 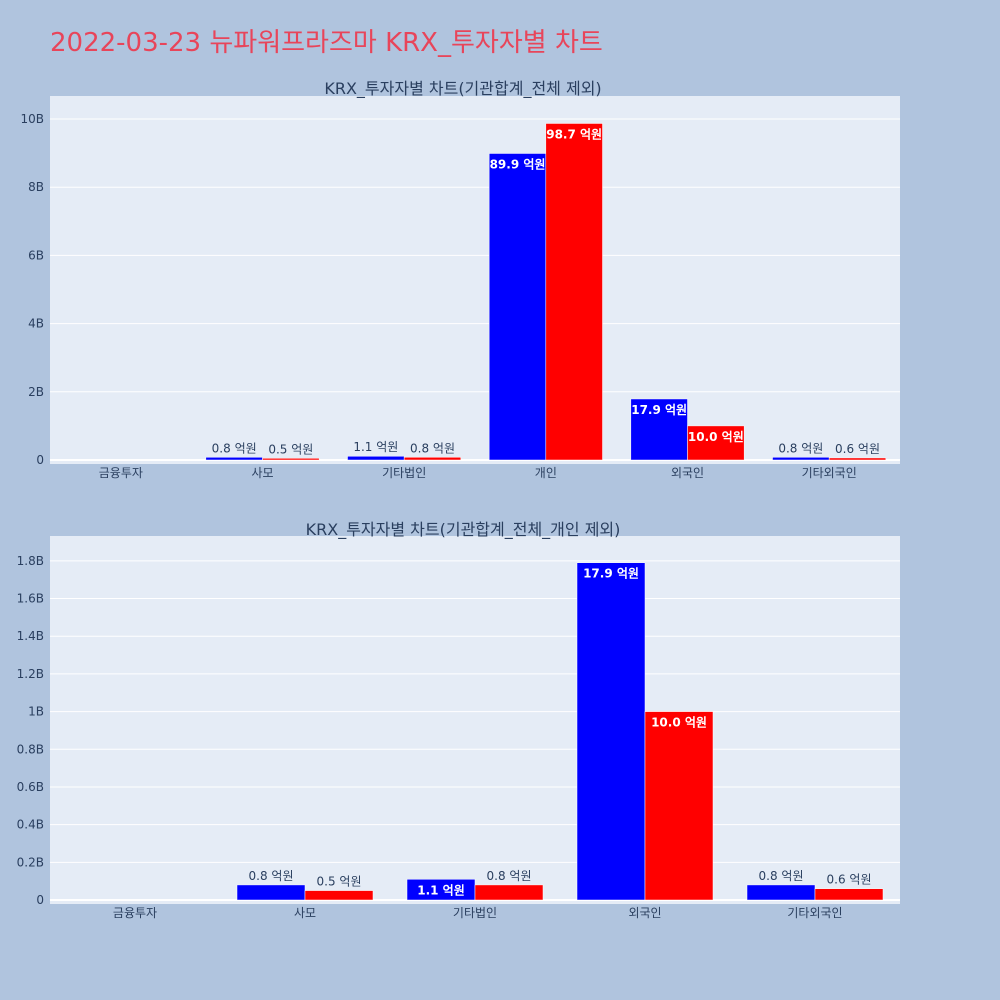 What do you see at coordinates (30, 674) in the screenshot?
I see `y-tick-label: 1.2B` at bounding box center [30, 674].